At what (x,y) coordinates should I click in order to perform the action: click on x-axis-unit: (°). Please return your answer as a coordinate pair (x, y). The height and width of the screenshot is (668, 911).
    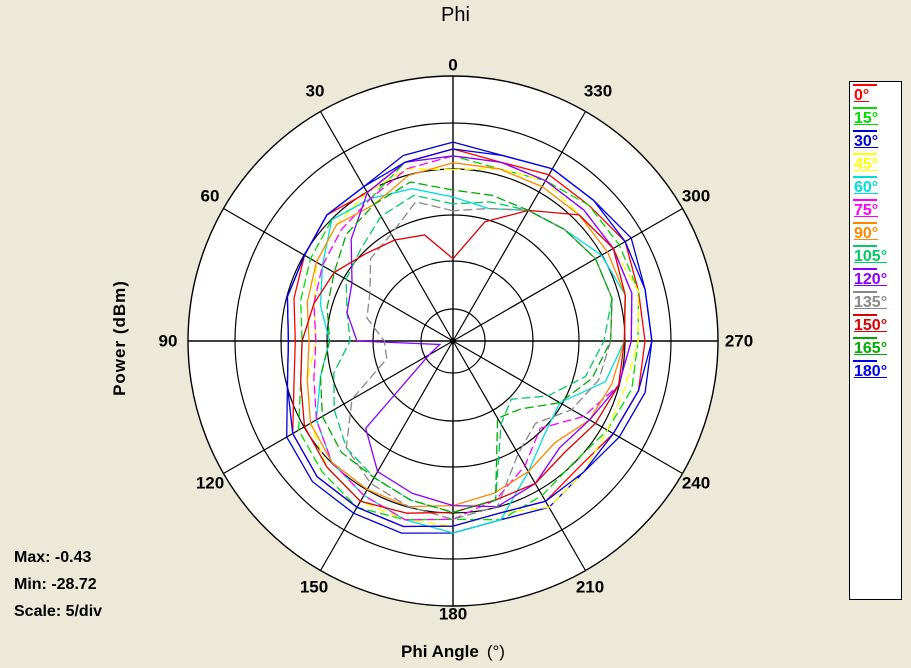
    Looking at the image, I should click on (495, 651).